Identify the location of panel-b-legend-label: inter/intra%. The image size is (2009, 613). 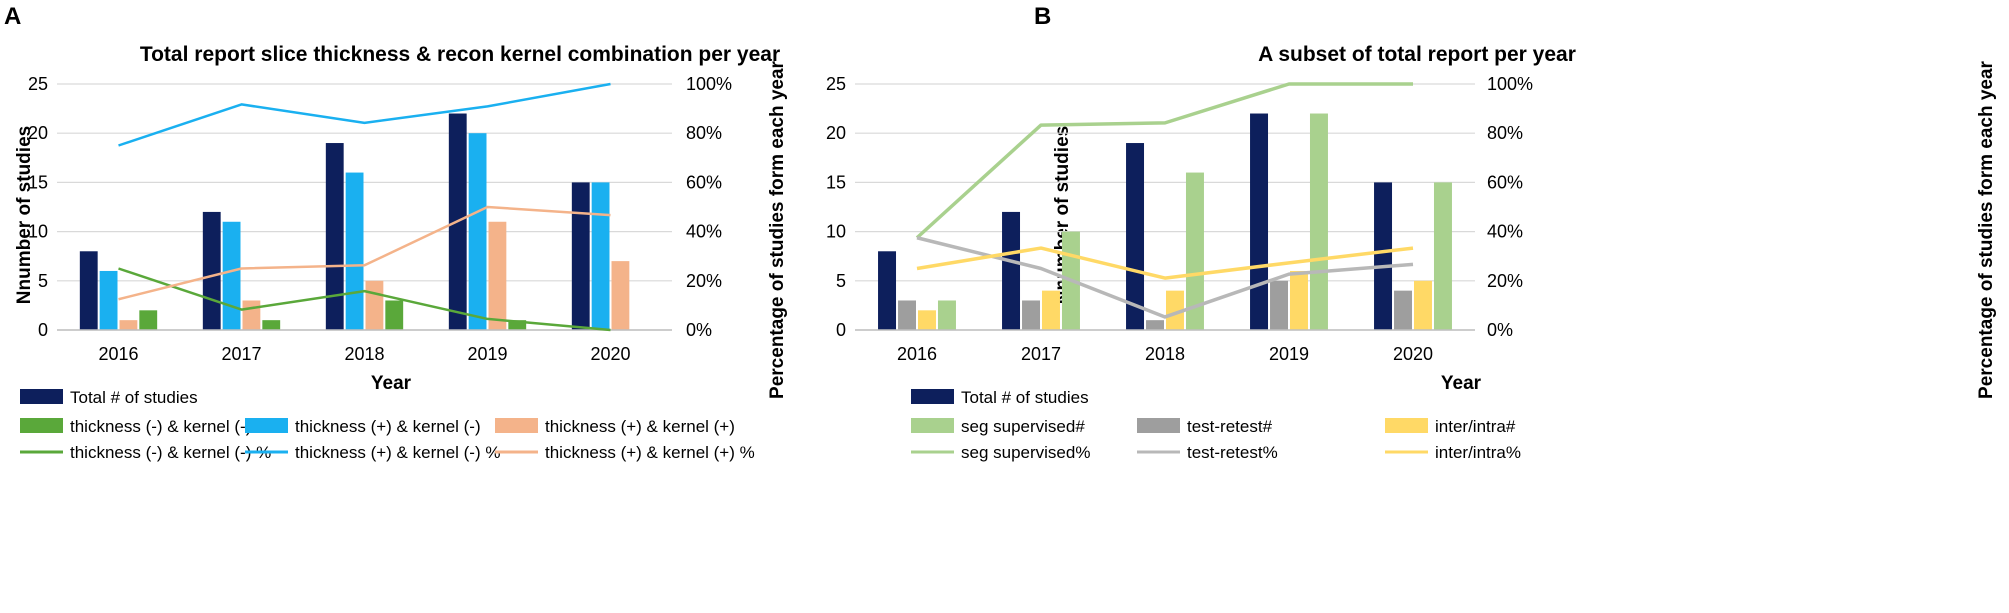
(1478, 452).